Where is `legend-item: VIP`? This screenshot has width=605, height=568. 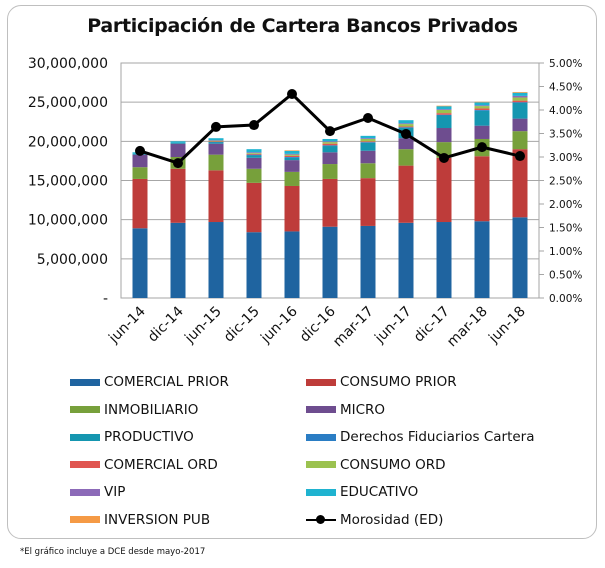 legend-item: VIP is located at coordinates (97, 492).